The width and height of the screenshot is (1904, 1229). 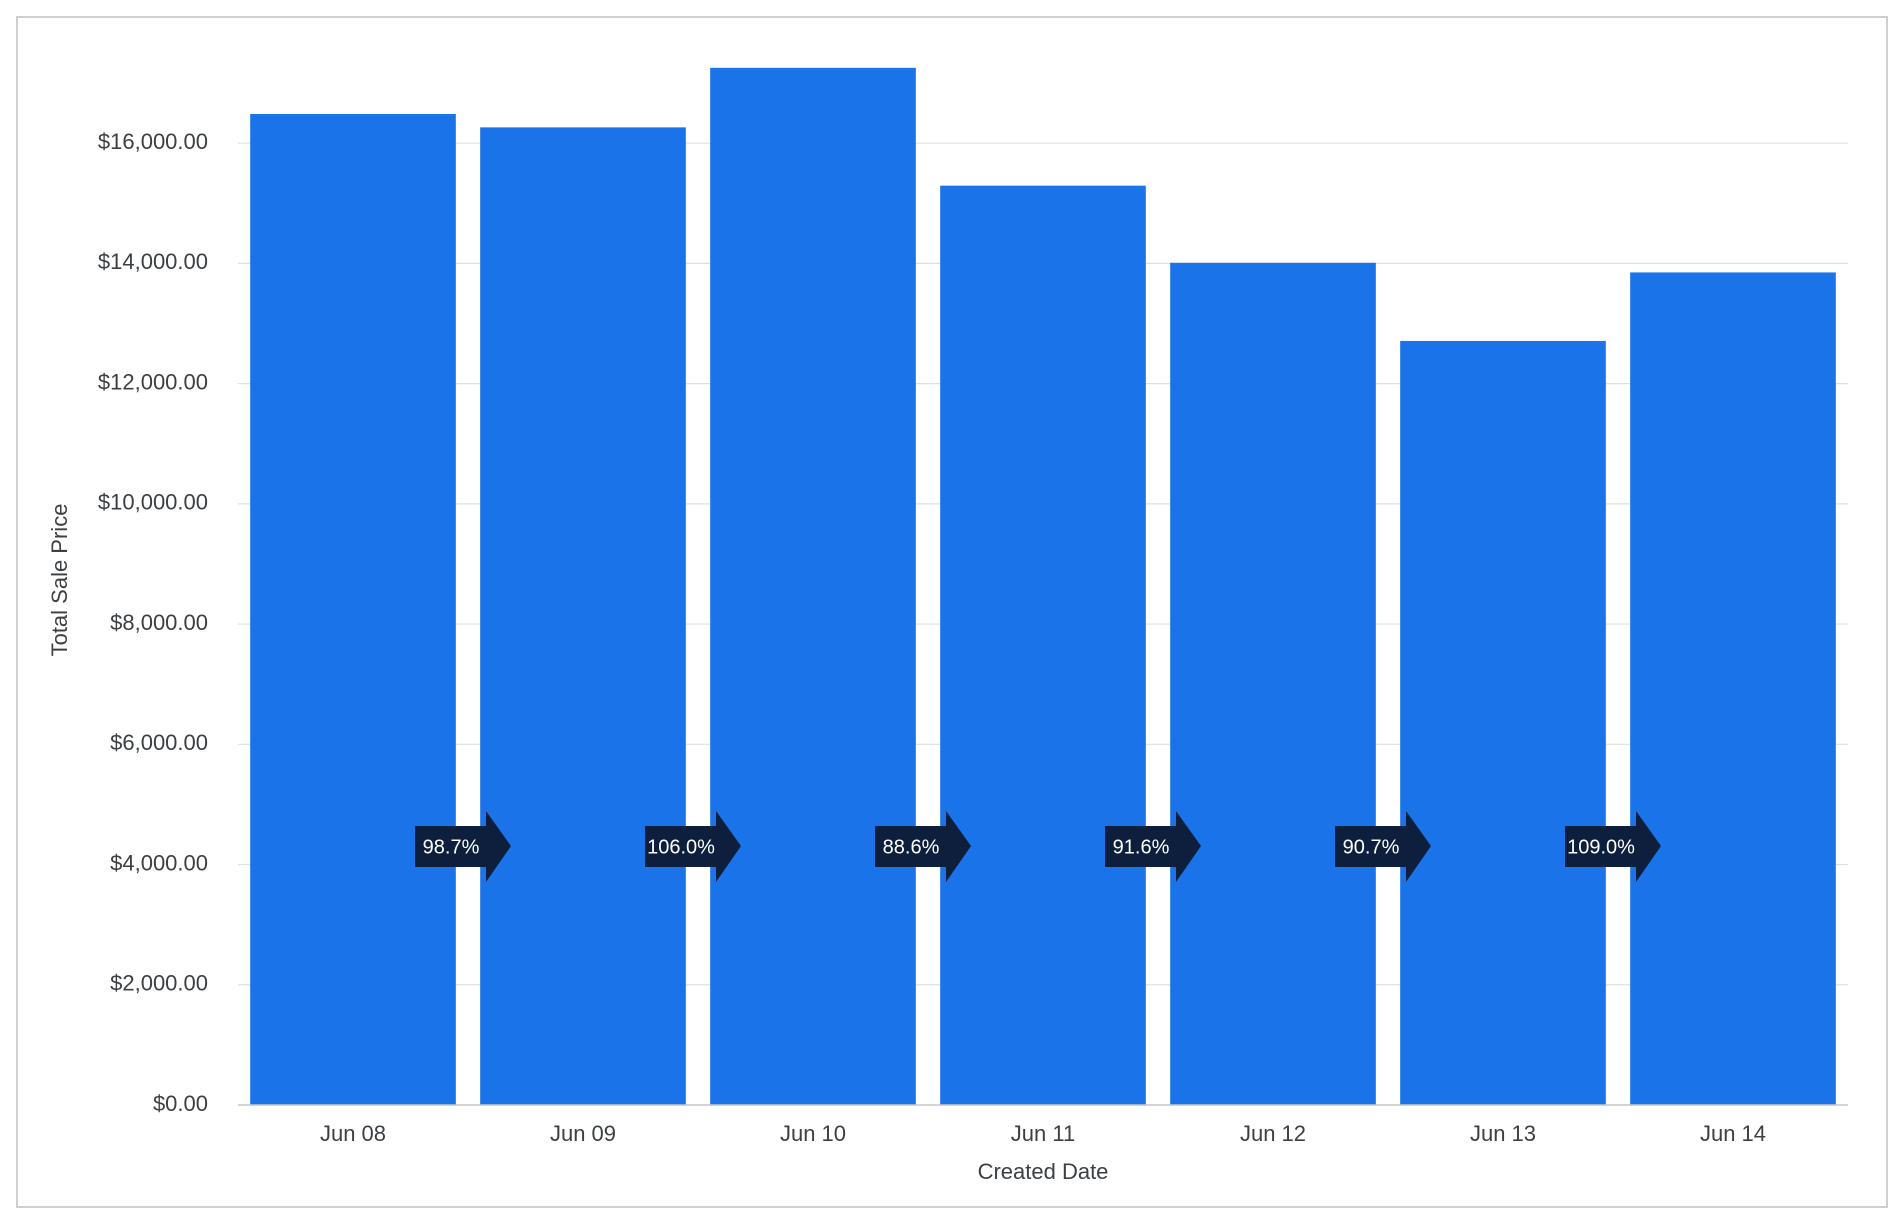 I want to click on y-tick-label: $4,000.00, so click(x=159, y=862).